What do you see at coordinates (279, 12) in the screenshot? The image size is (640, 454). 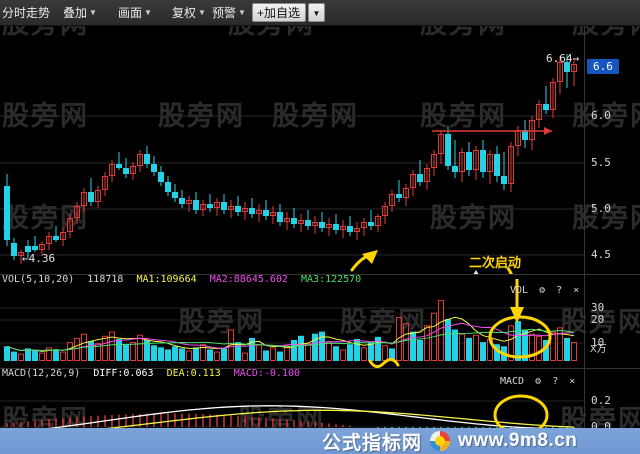 I see `add-to-watchlist-button: +加自选` at bounding box center [279, 12].